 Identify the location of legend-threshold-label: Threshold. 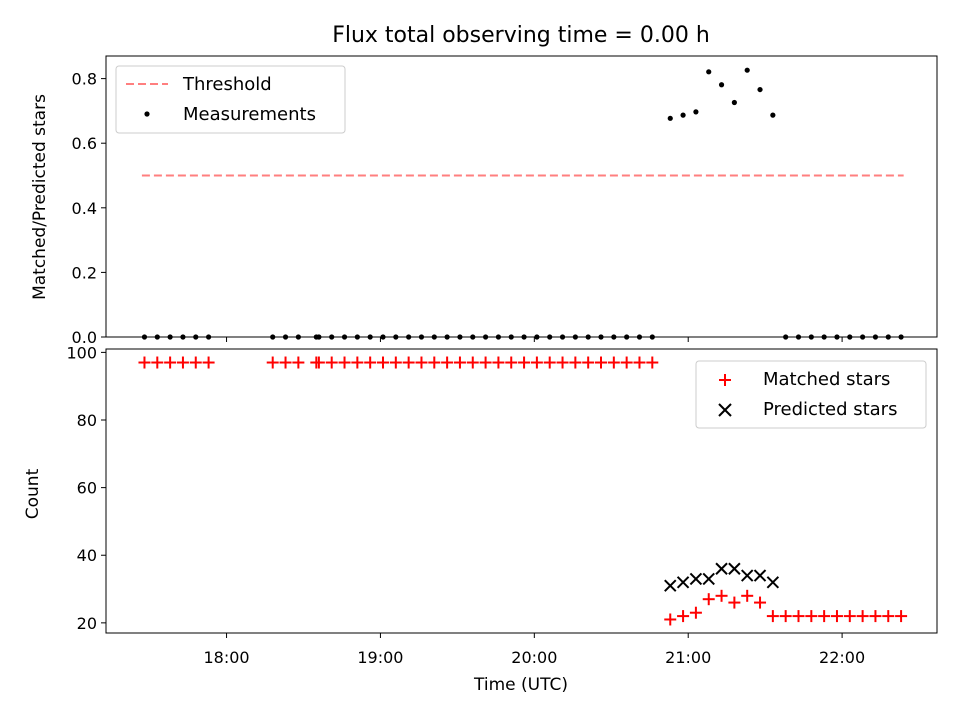
(227, 84).